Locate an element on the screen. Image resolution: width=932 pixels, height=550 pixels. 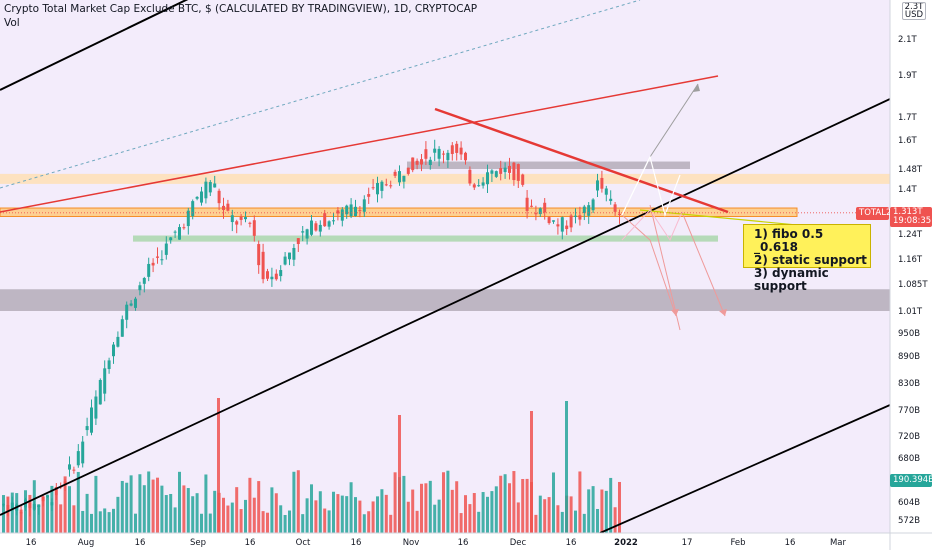
price-tick-label: 1.6T is located at coordinates (908, 141).